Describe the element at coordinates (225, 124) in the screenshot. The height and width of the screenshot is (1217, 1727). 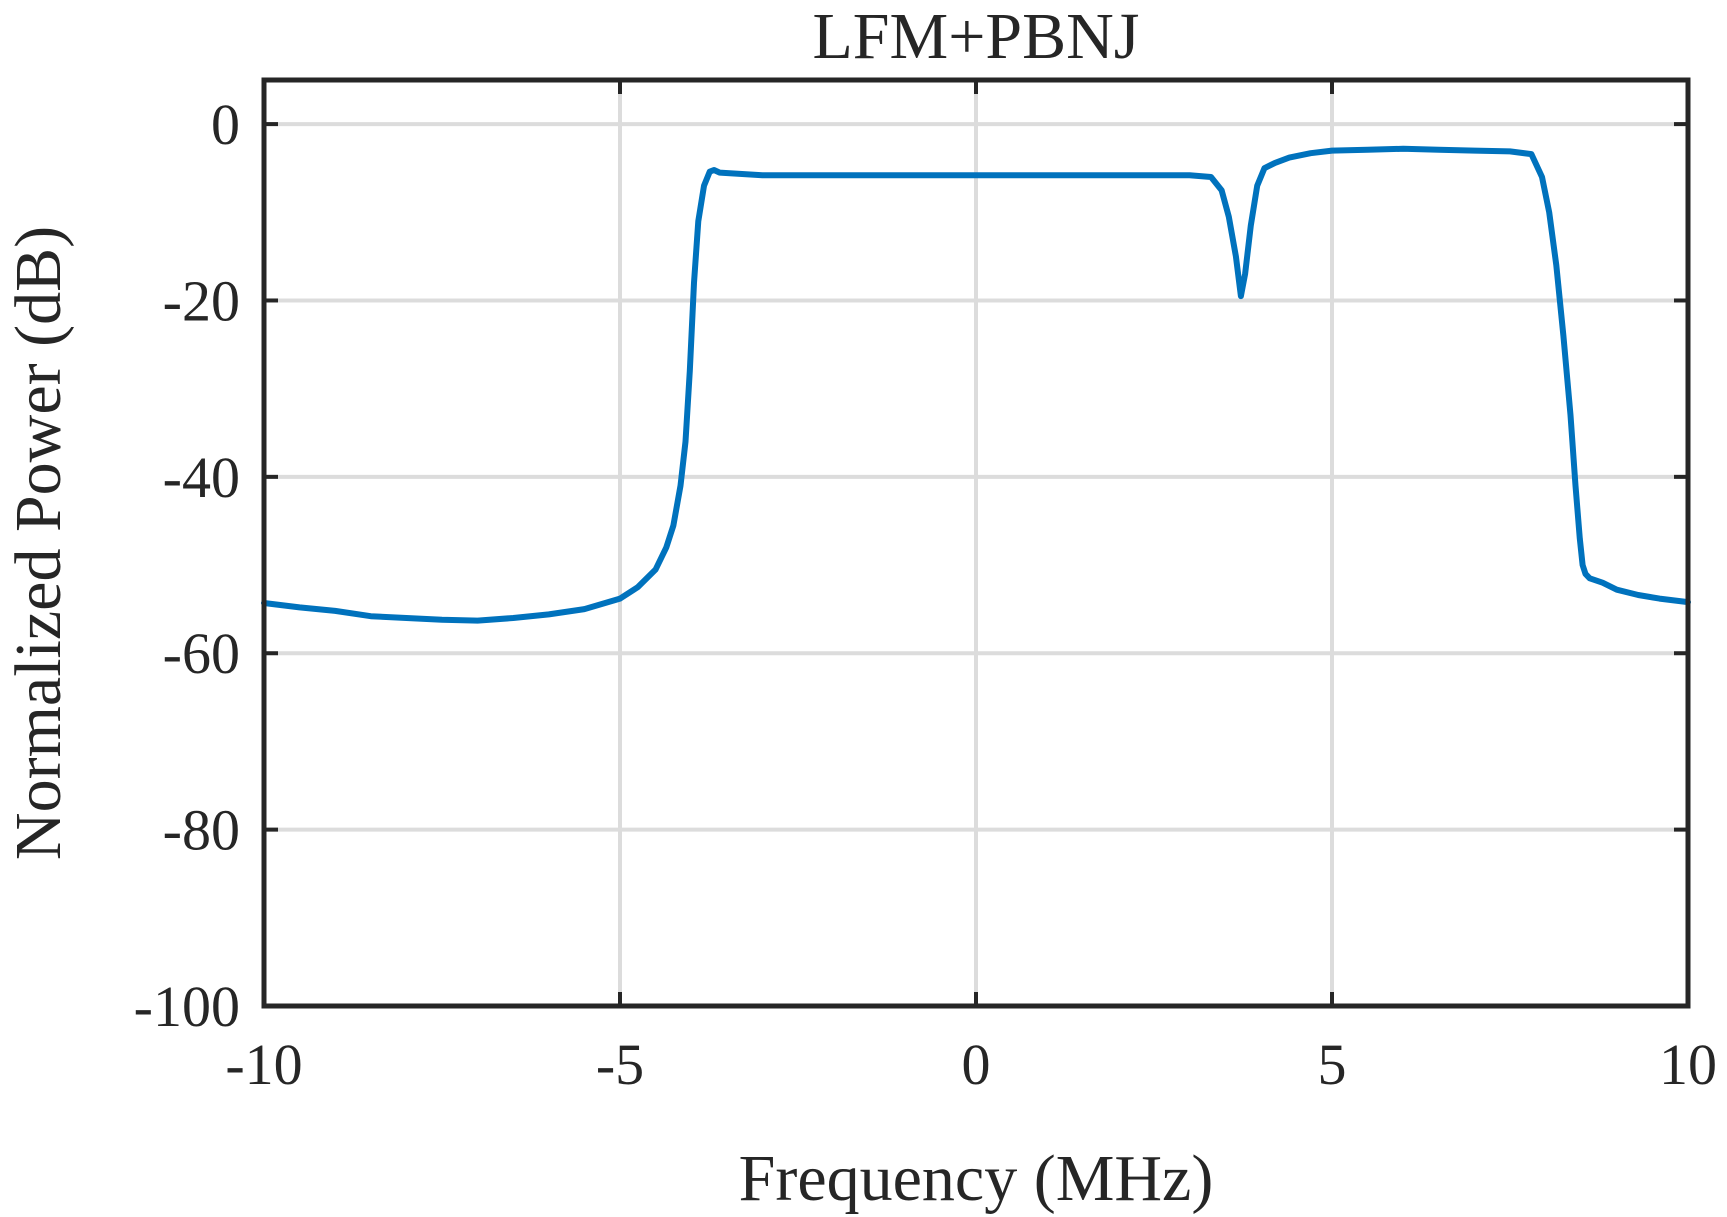
I see `y-tick-label: 0` at that location.